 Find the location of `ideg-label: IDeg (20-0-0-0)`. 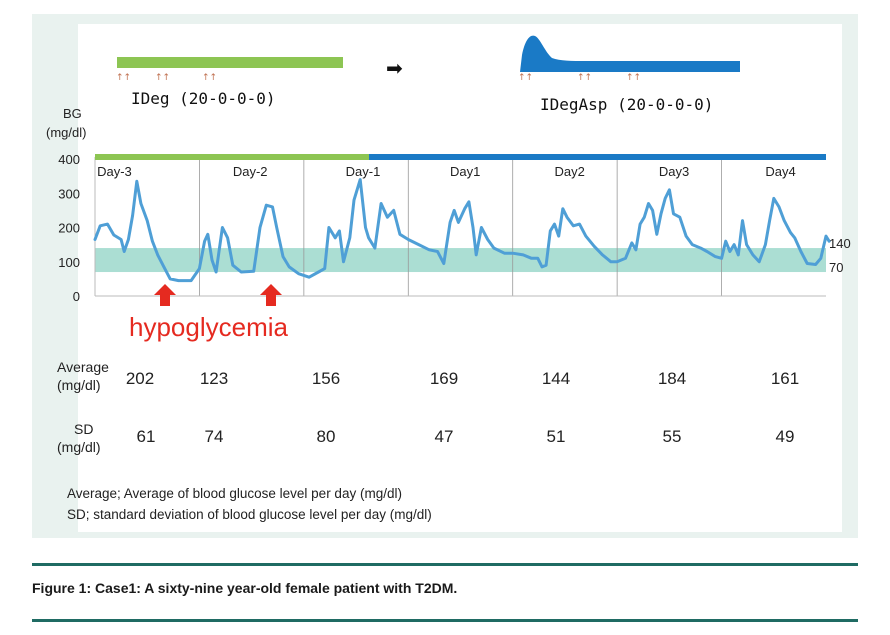

ideg-label: IDeg (20-0-0-0) is located at coordinates (203, 98).